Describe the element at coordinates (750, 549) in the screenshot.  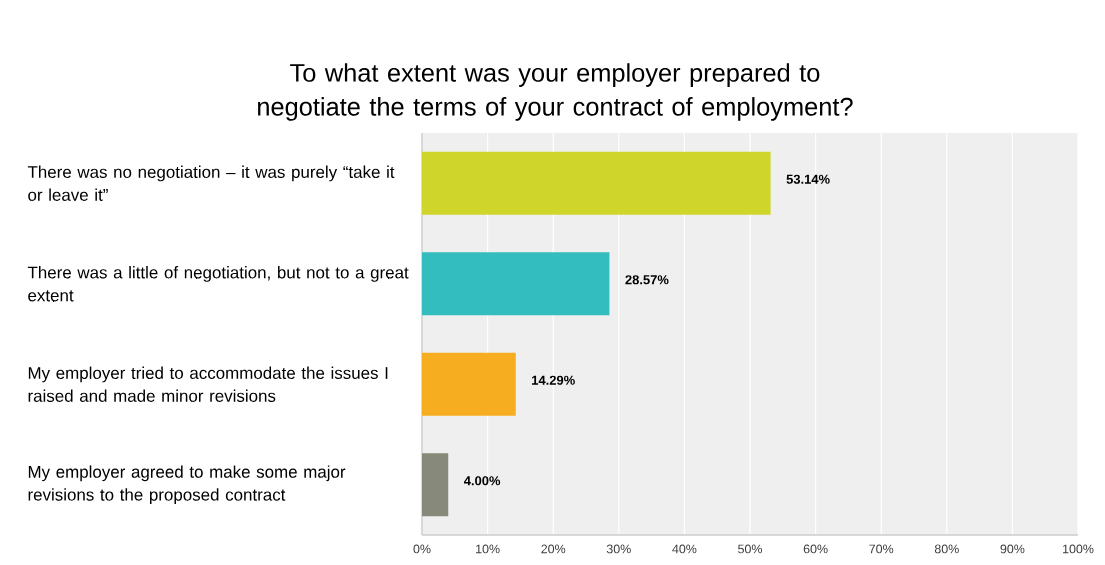
I see `x-tick-label: 50%` at that location.